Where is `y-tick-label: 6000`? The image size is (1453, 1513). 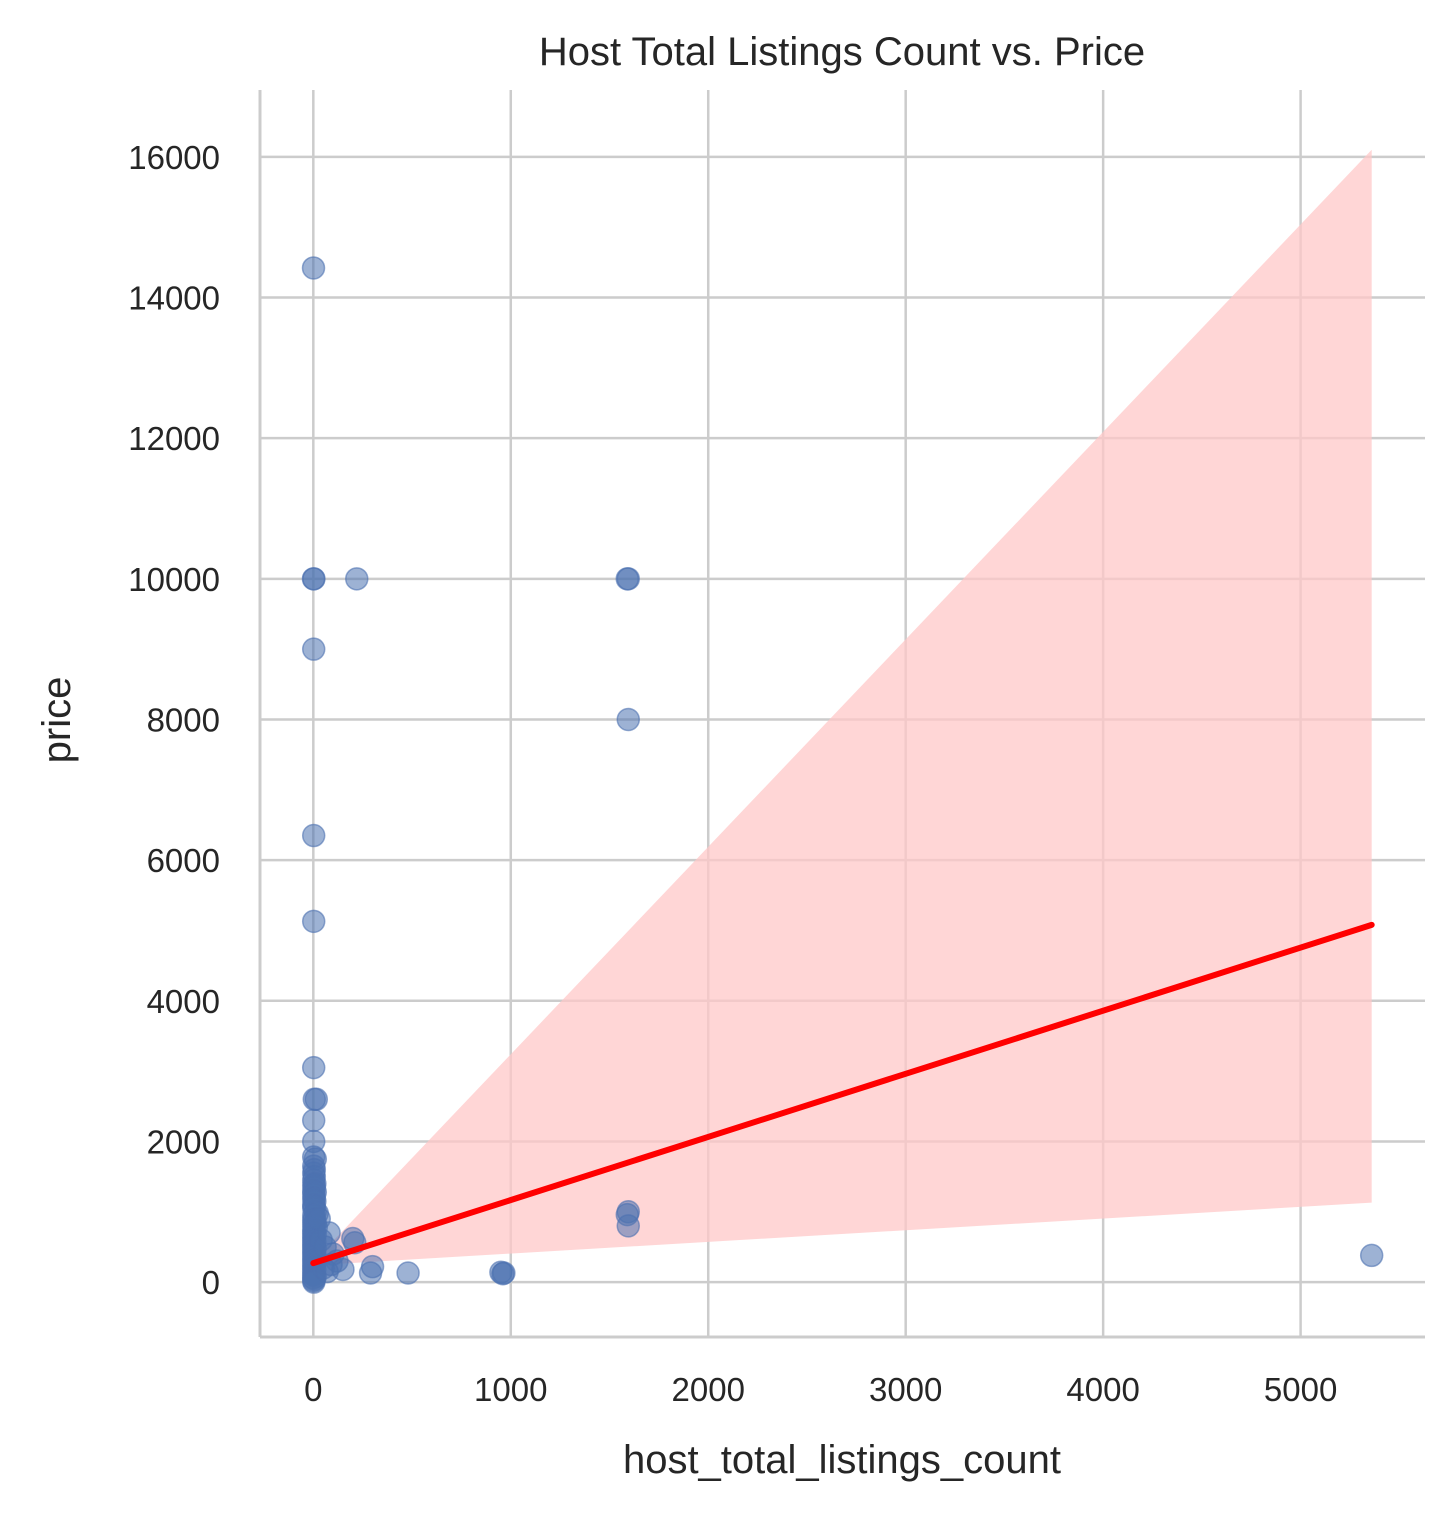
y-tick-label: 6000 is located at coordinates (183, 860).